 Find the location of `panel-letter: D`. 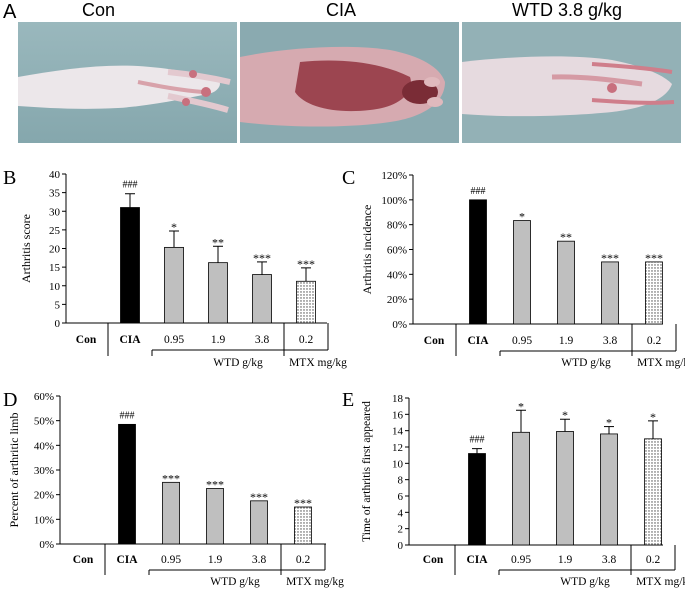

panel-letter: D is located at coordinates (10, 400).